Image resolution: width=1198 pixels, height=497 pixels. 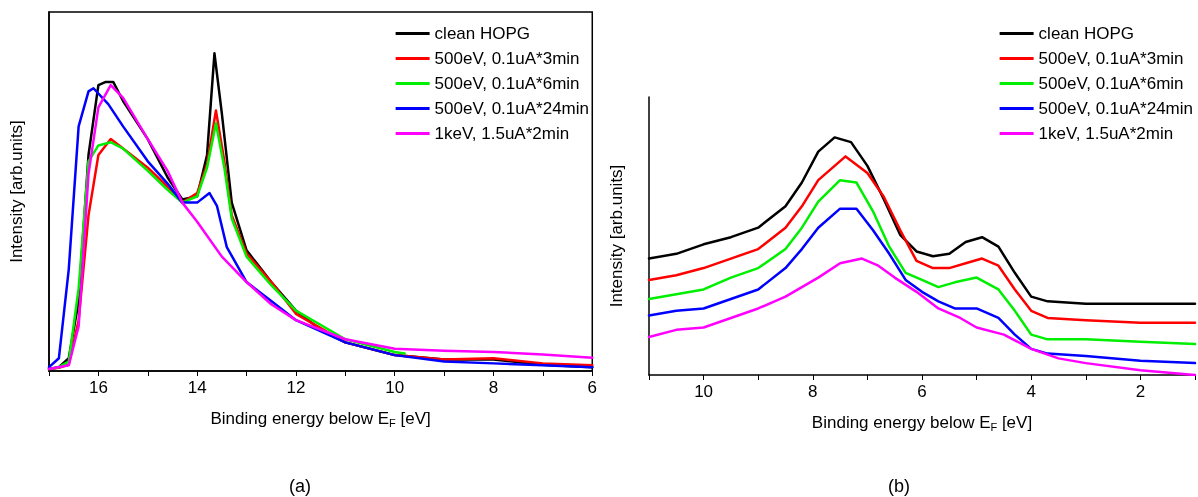 What do you see at coordinates (197, 387) in the screenshot?
I see `x-tick-label: 14` at bounding box center [197, 387].